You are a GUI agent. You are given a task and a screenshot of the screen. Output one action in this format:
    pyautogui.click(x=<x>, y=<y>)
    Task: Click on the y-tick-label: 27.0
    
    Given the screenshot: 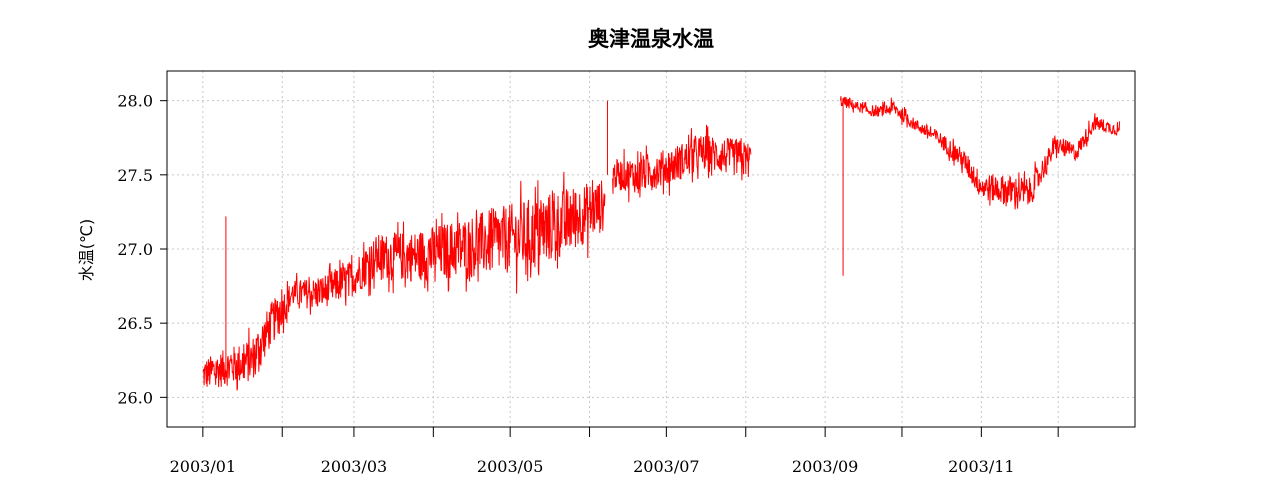 What is the action you would take?
    pyautogui.click(x=135, y=249)
    